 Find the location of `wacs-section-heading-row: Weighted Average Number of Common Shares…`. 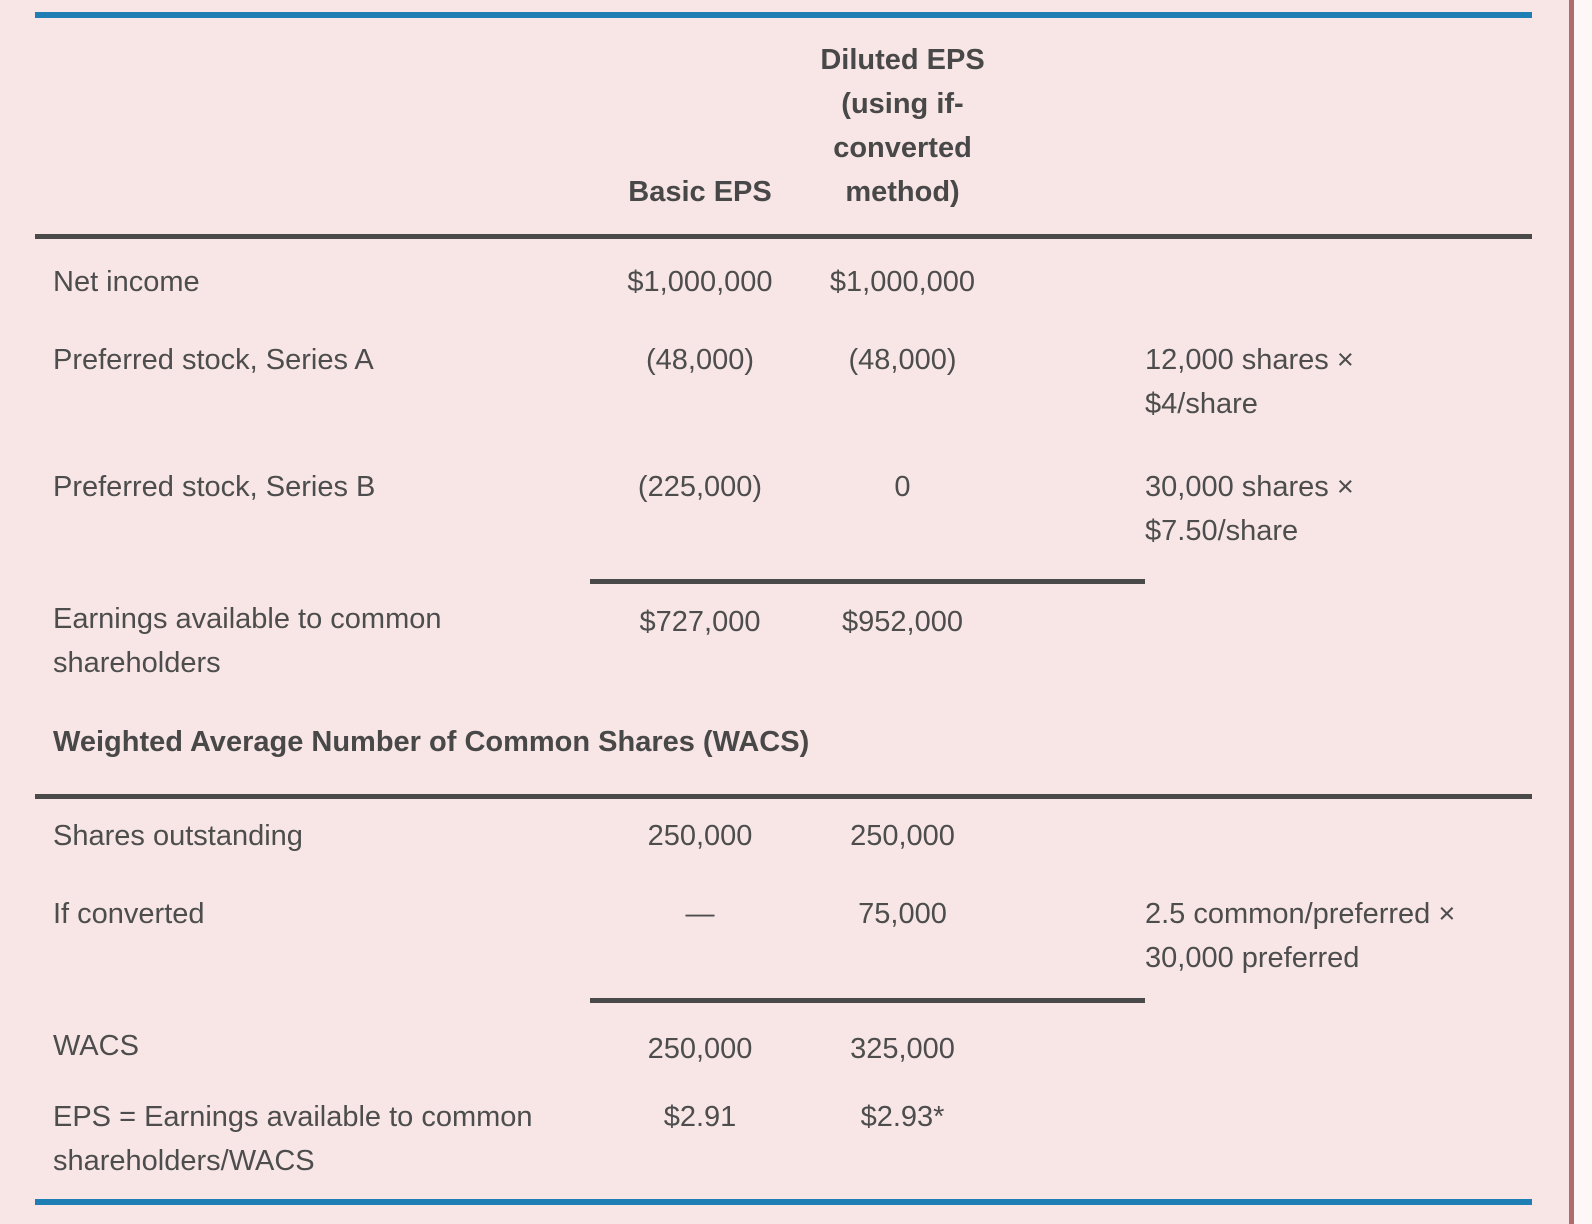

wacs-section-heading-row: Weighted Average Number of Common Shares… is located at coordinates (783, 742).